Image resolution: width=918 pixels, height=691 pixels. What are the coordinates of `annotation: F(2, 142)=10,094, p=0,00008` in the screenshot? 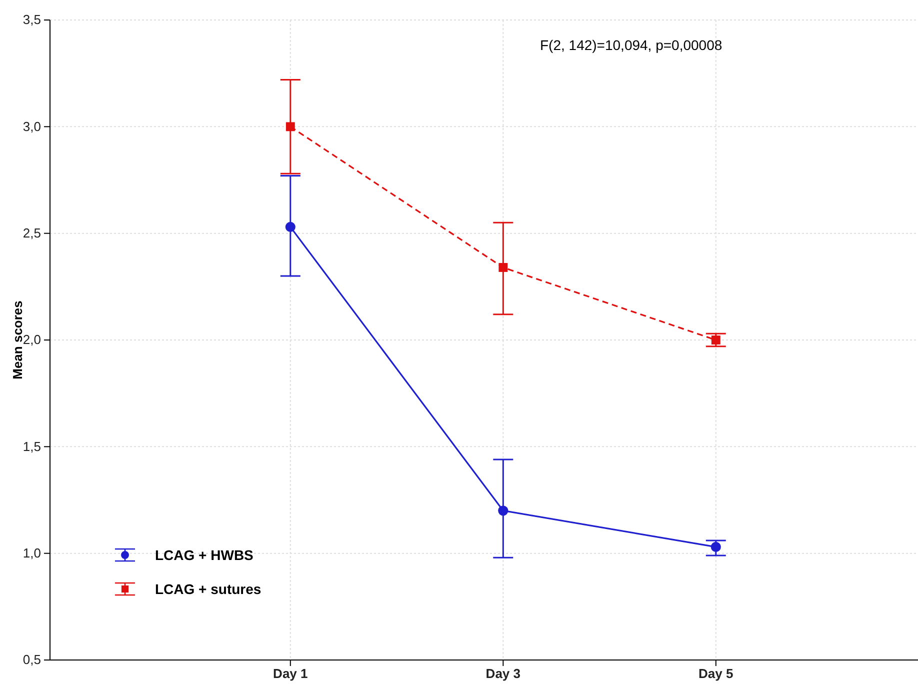 It's located at (631, 45).